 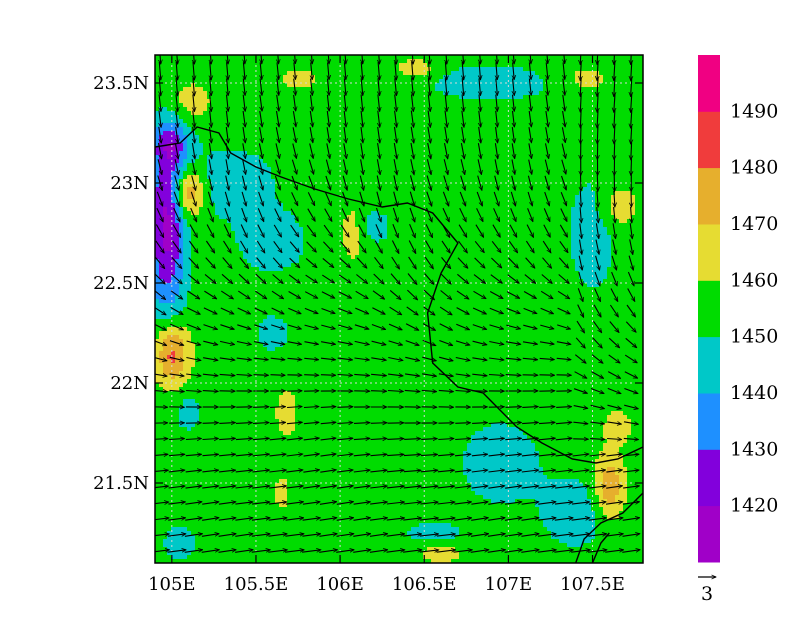 I want to click on vector-reference: 3, so click(x=707, y=591).